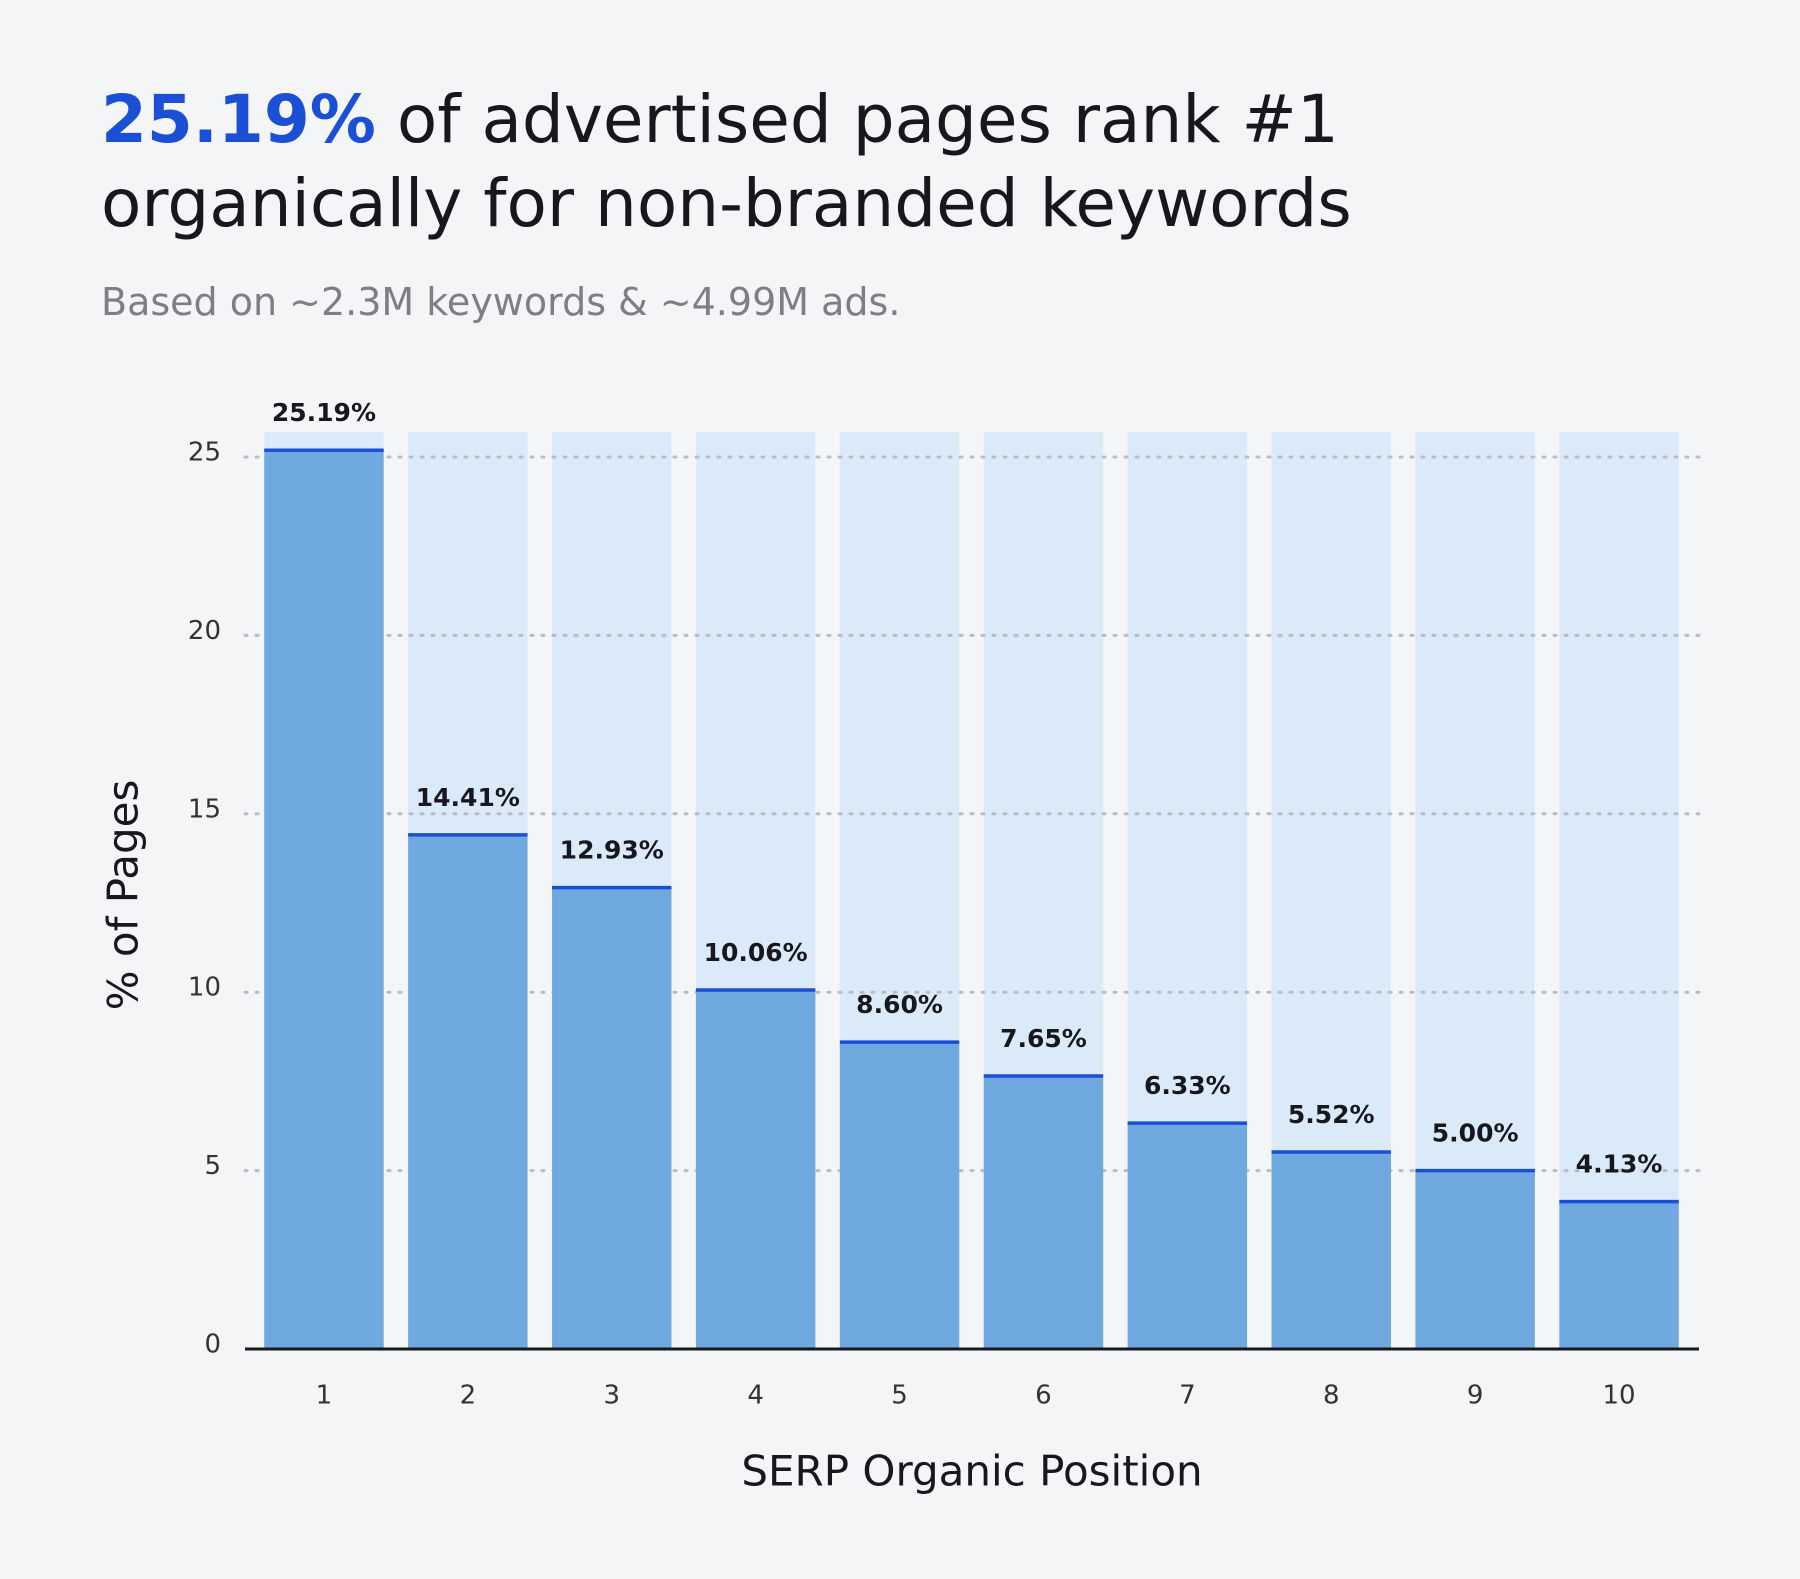  What do you see at coordinates (899, 1004) in the screenshot?
I see `value-label: 8.60%` at bounding box center [899, 1004].